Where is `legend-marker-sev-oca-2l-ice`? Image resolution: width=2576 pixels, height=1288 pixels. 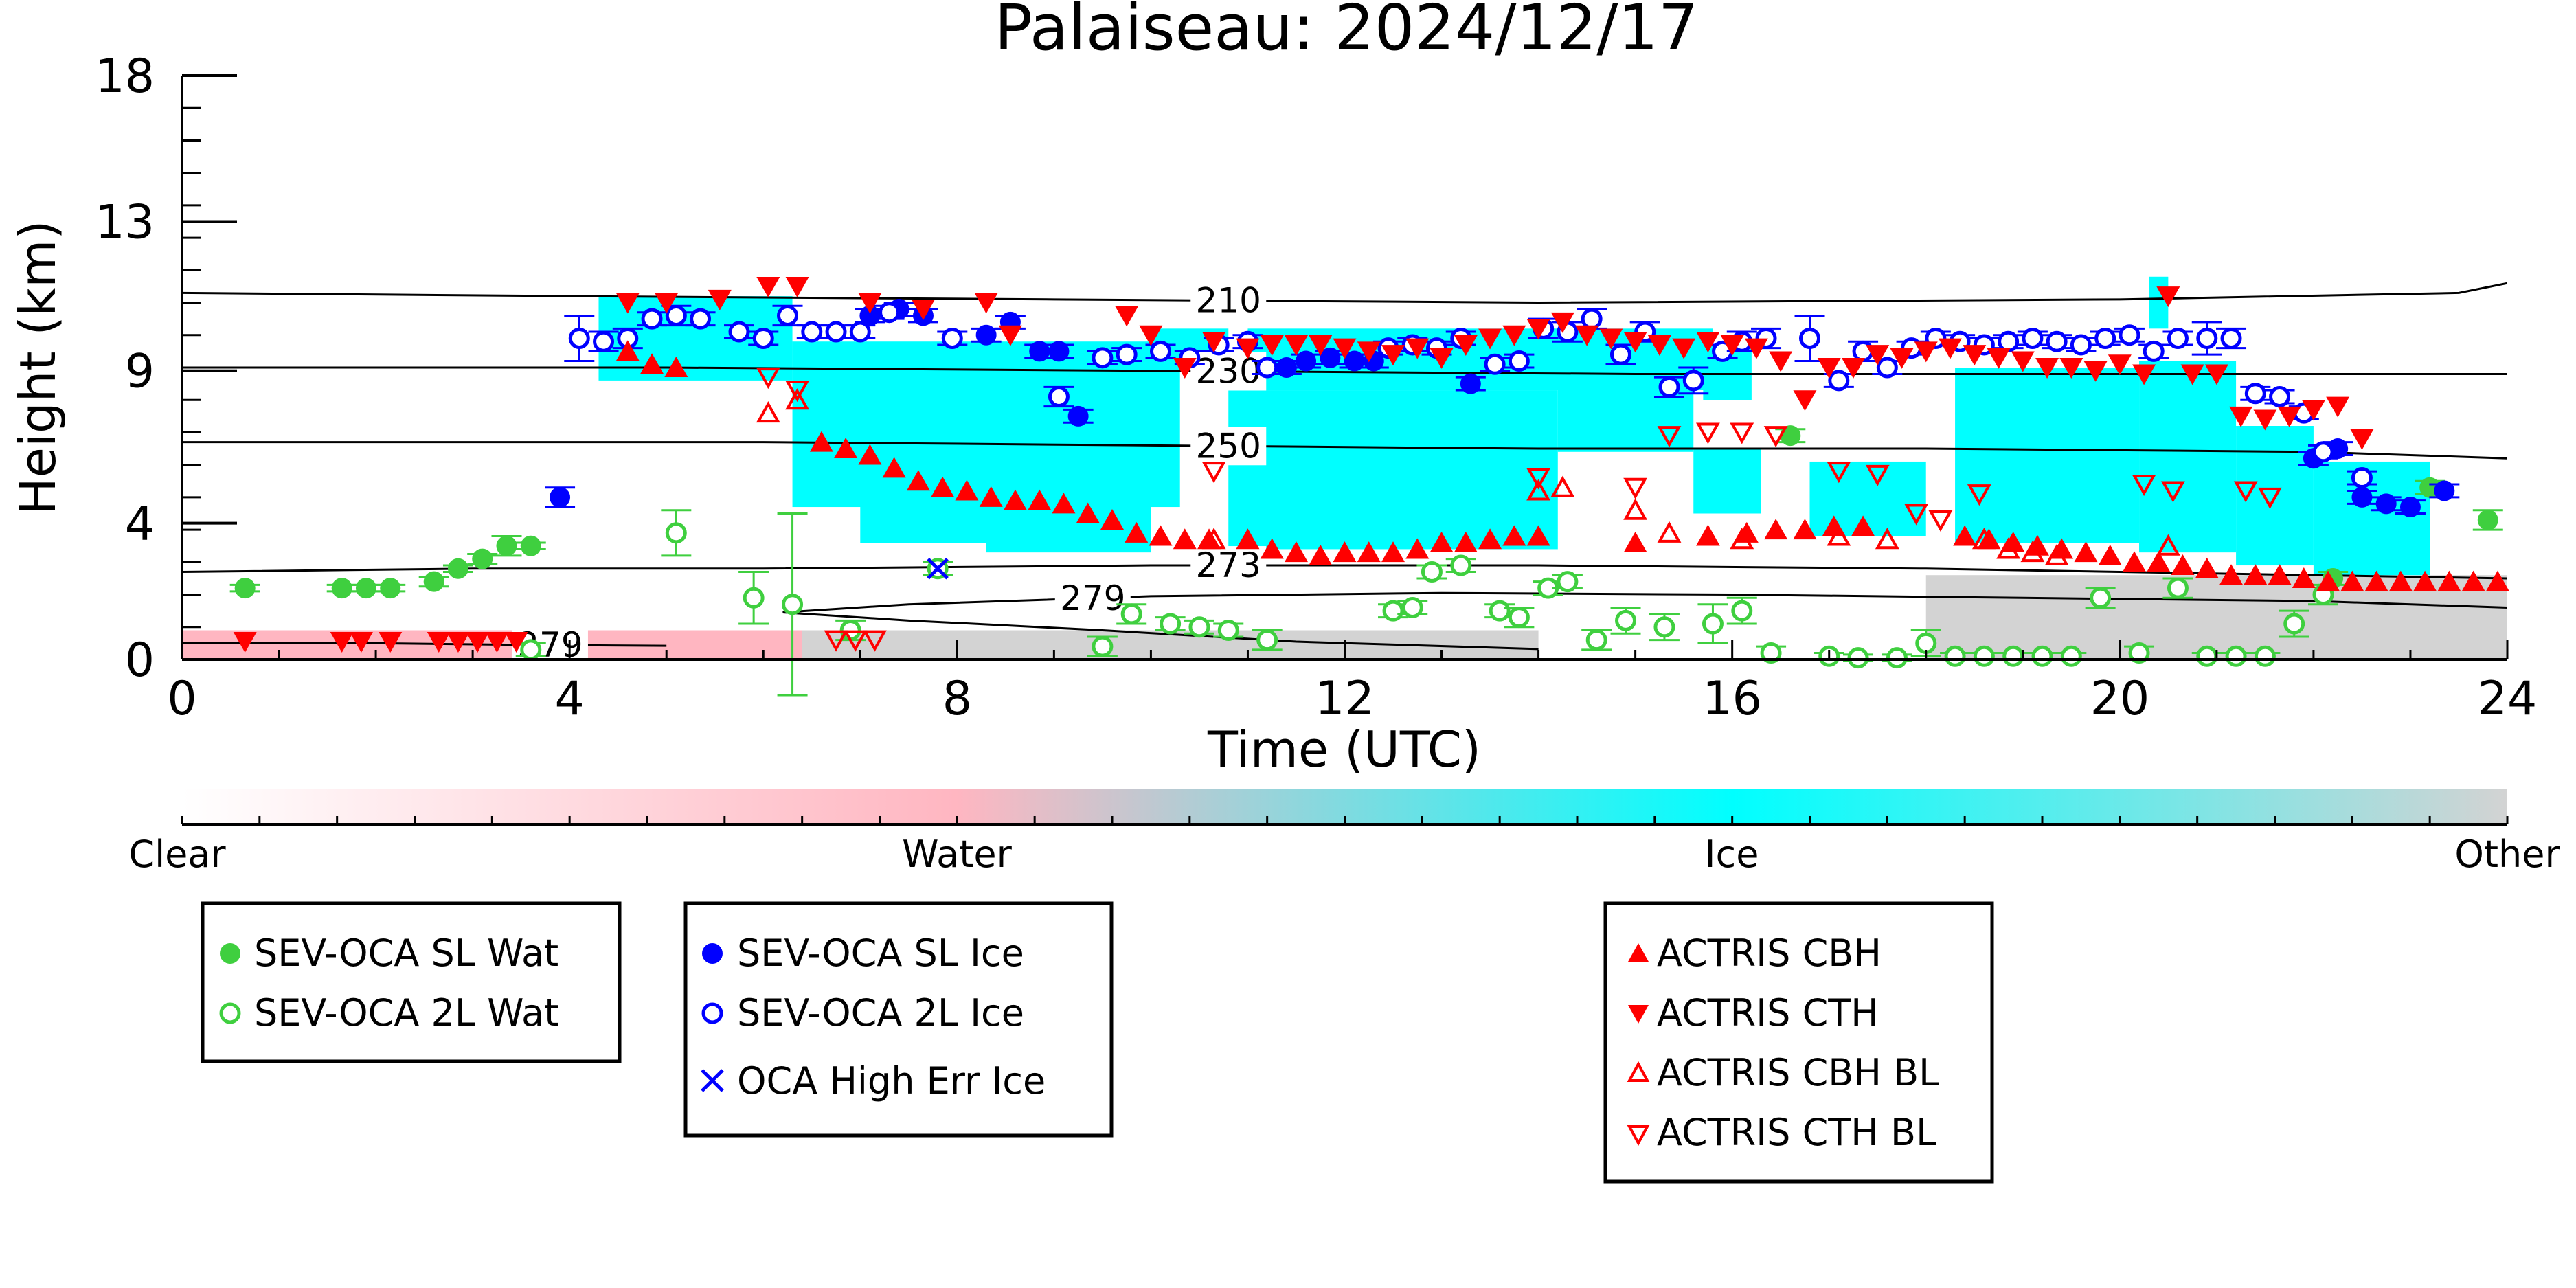
legend-marker-sev-oca-2l-ice is located at coordinates (712, 1013).